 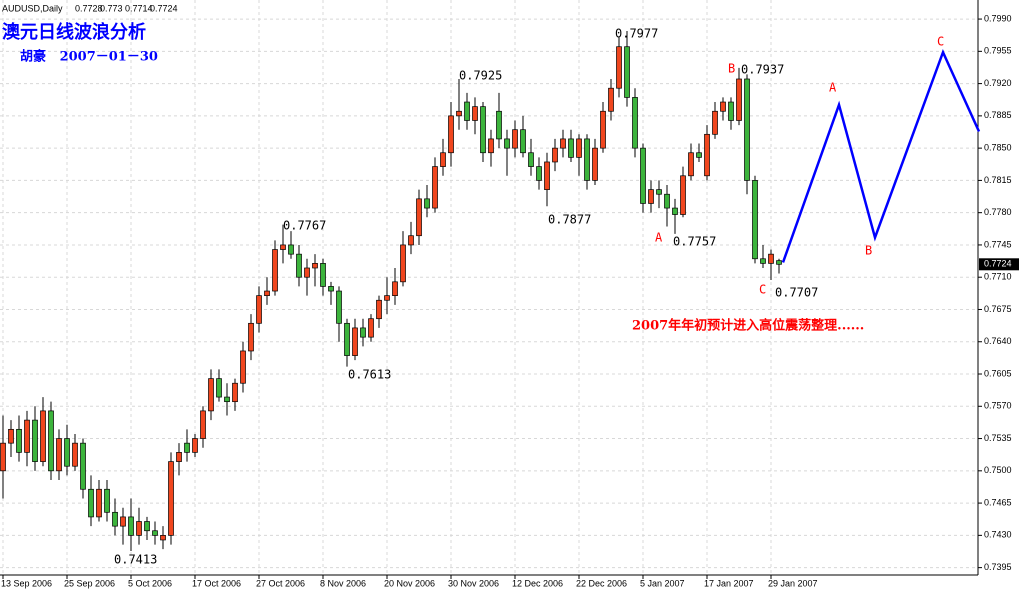 What do you see at coordinates (729, 583) in the screenshot?
I see `x-tick-label: 17 Jan 2007` at bounding box center [729, 583].